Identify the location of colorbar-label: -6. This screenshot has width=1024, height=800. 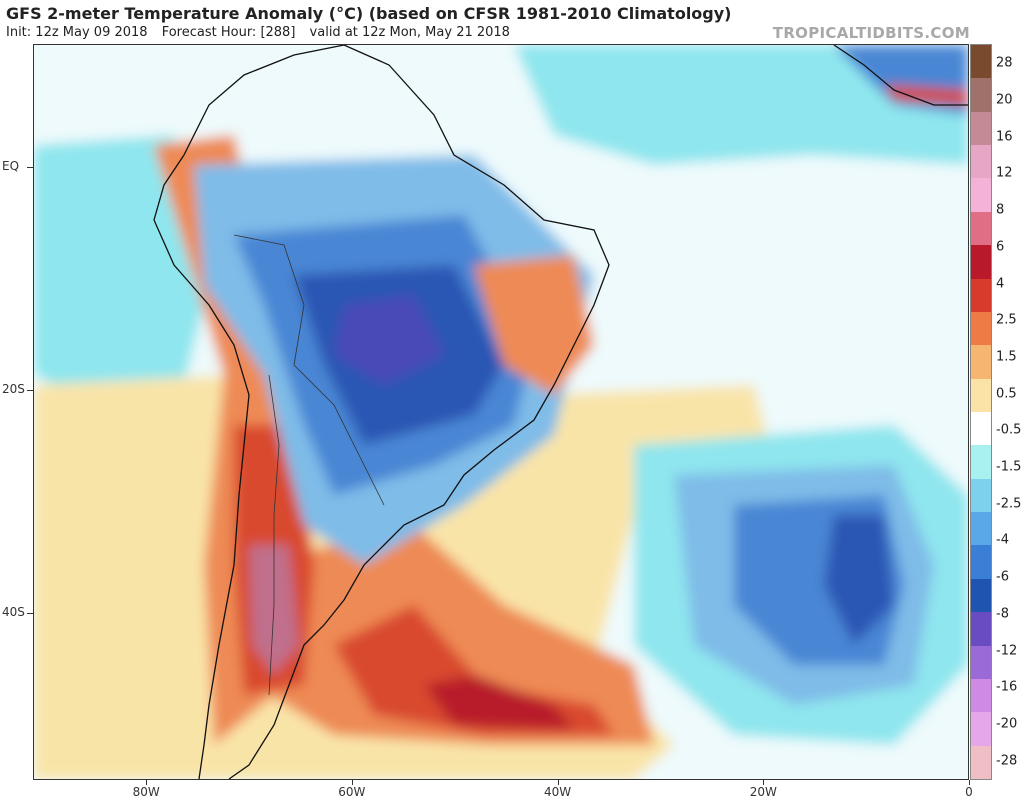
(1002, 577).